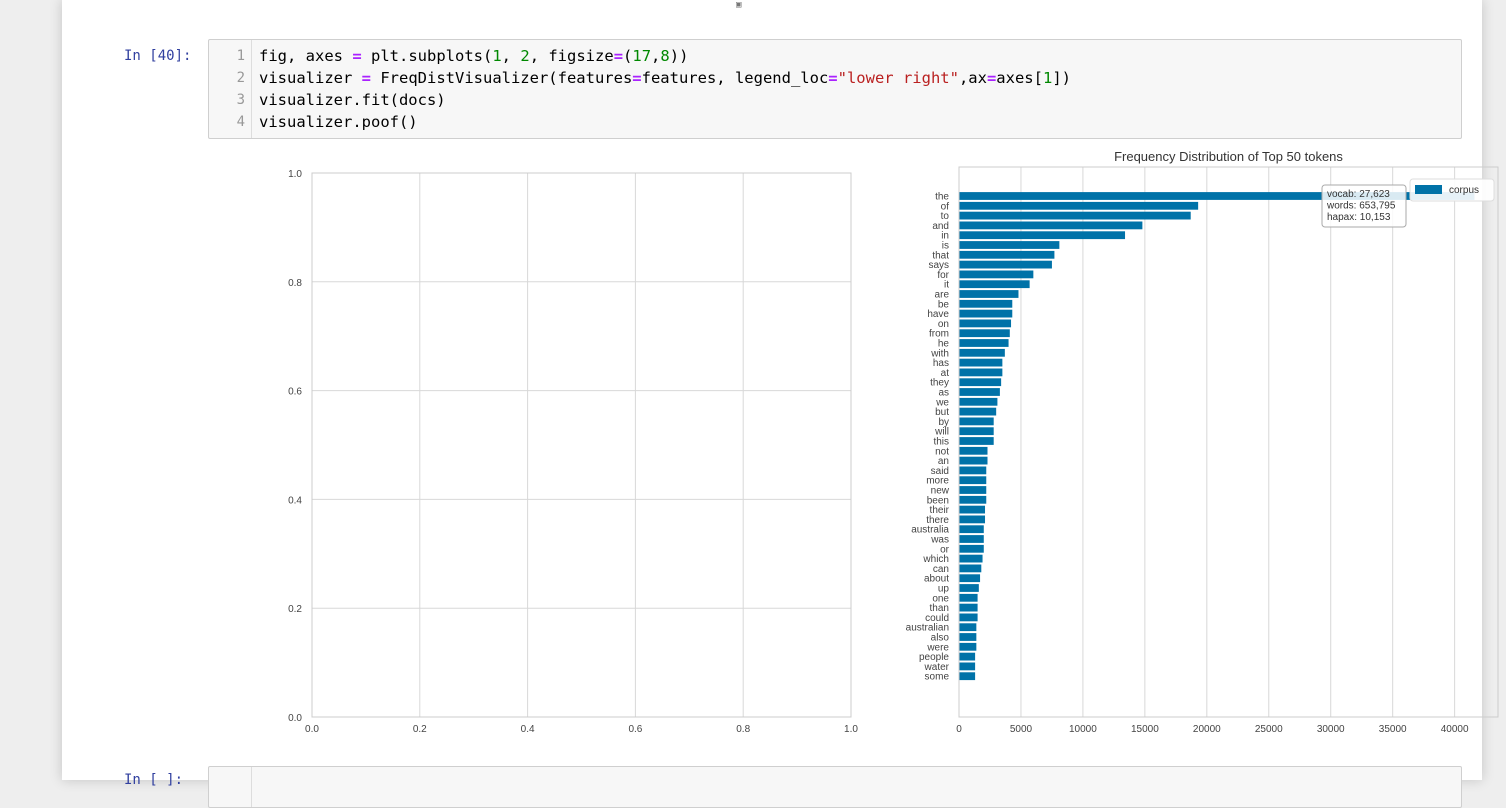 This screenshot has width=1506, height=808. I want to click on bar-for, so click(996, 274).